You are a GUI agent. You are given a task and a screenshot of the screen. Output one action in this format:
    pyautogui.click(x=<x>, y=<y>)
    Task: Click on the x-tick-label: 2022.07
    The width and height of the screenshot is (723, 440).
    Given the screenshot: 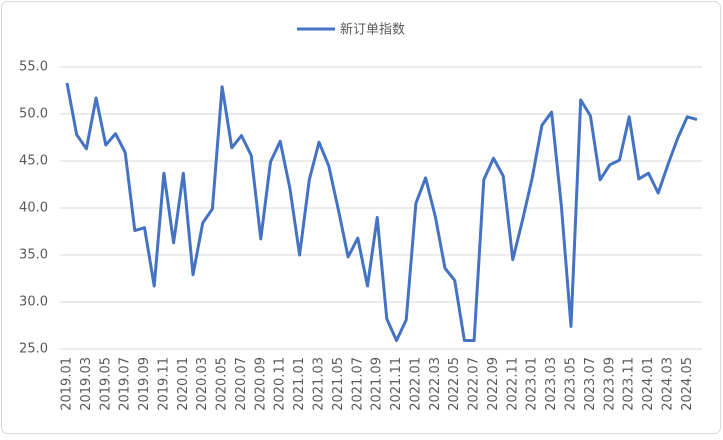 What is the action you would take?
    pyautogui.click(x=474, y=384)
    